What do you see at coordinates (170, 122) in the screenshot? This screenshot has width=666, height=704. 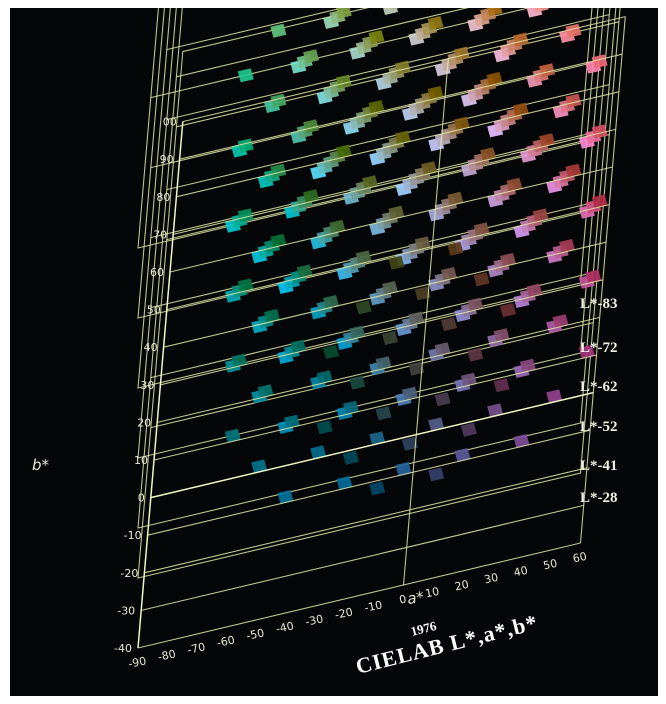 I see `b-tick-label: 00` at bounding box center [170, 122].